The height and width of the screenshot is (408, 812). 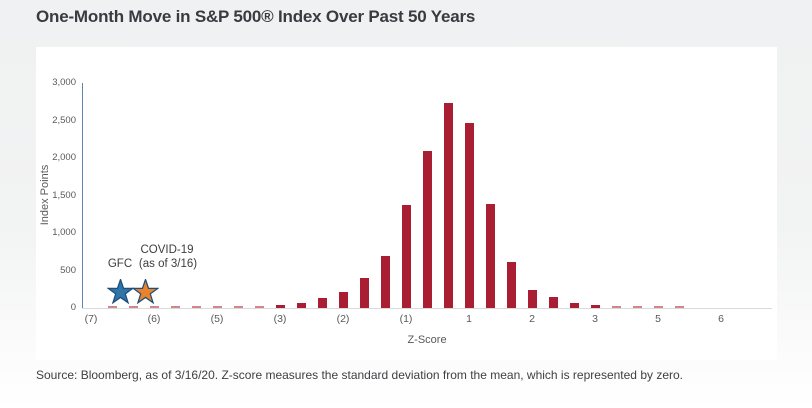 What do you see at coordinates (721, 319) in the screenshot?
I see `x-tick-label: 6` at bounding box center [721, 319].